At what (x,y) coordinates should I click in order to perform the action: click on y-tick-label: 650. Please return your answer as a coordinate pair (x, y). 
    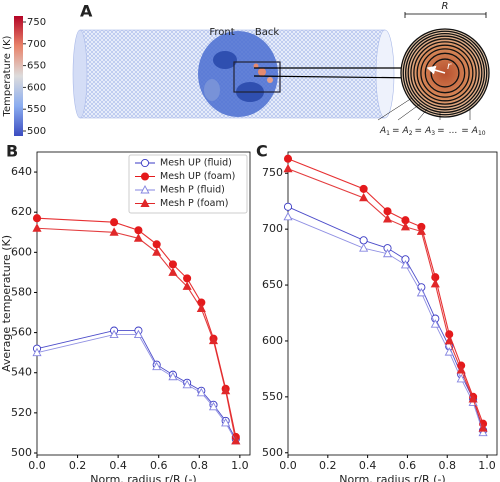
    Looking at the image, I should click on (272, 284).